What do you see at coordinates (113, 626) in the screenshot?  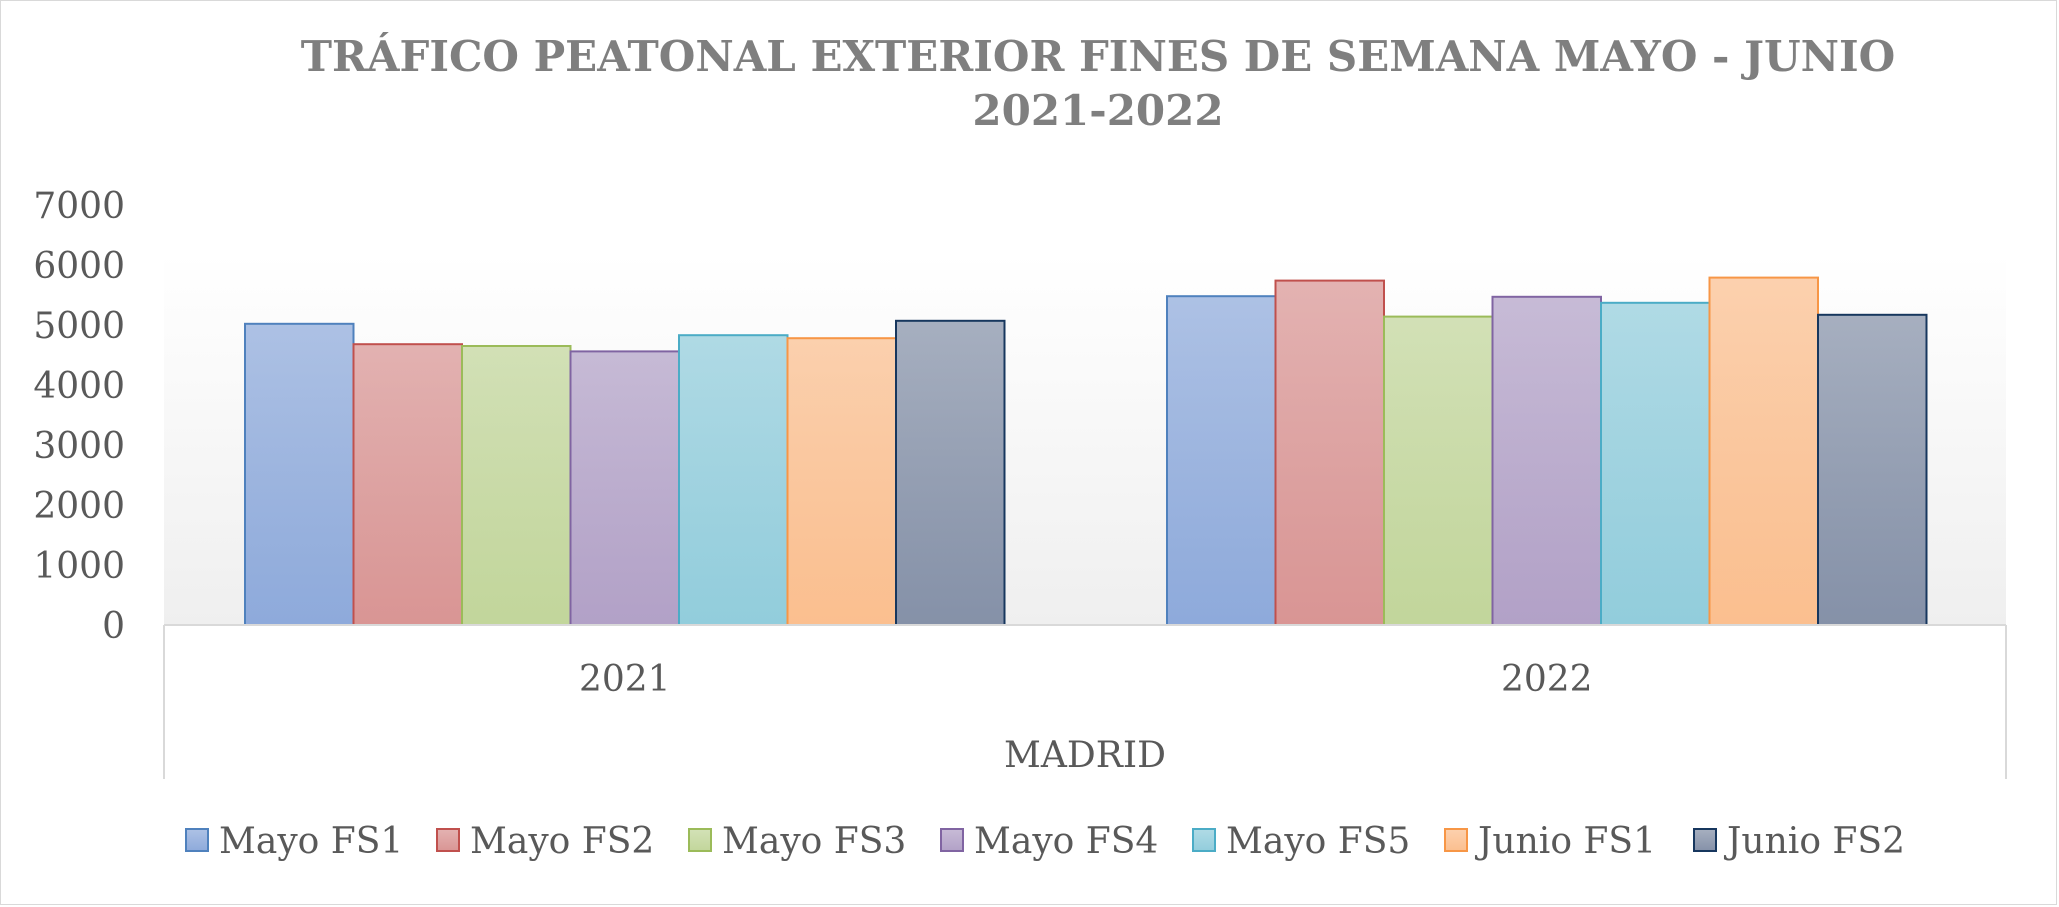 I see `y-tick-label: 0` at bounding box center [113, 626].